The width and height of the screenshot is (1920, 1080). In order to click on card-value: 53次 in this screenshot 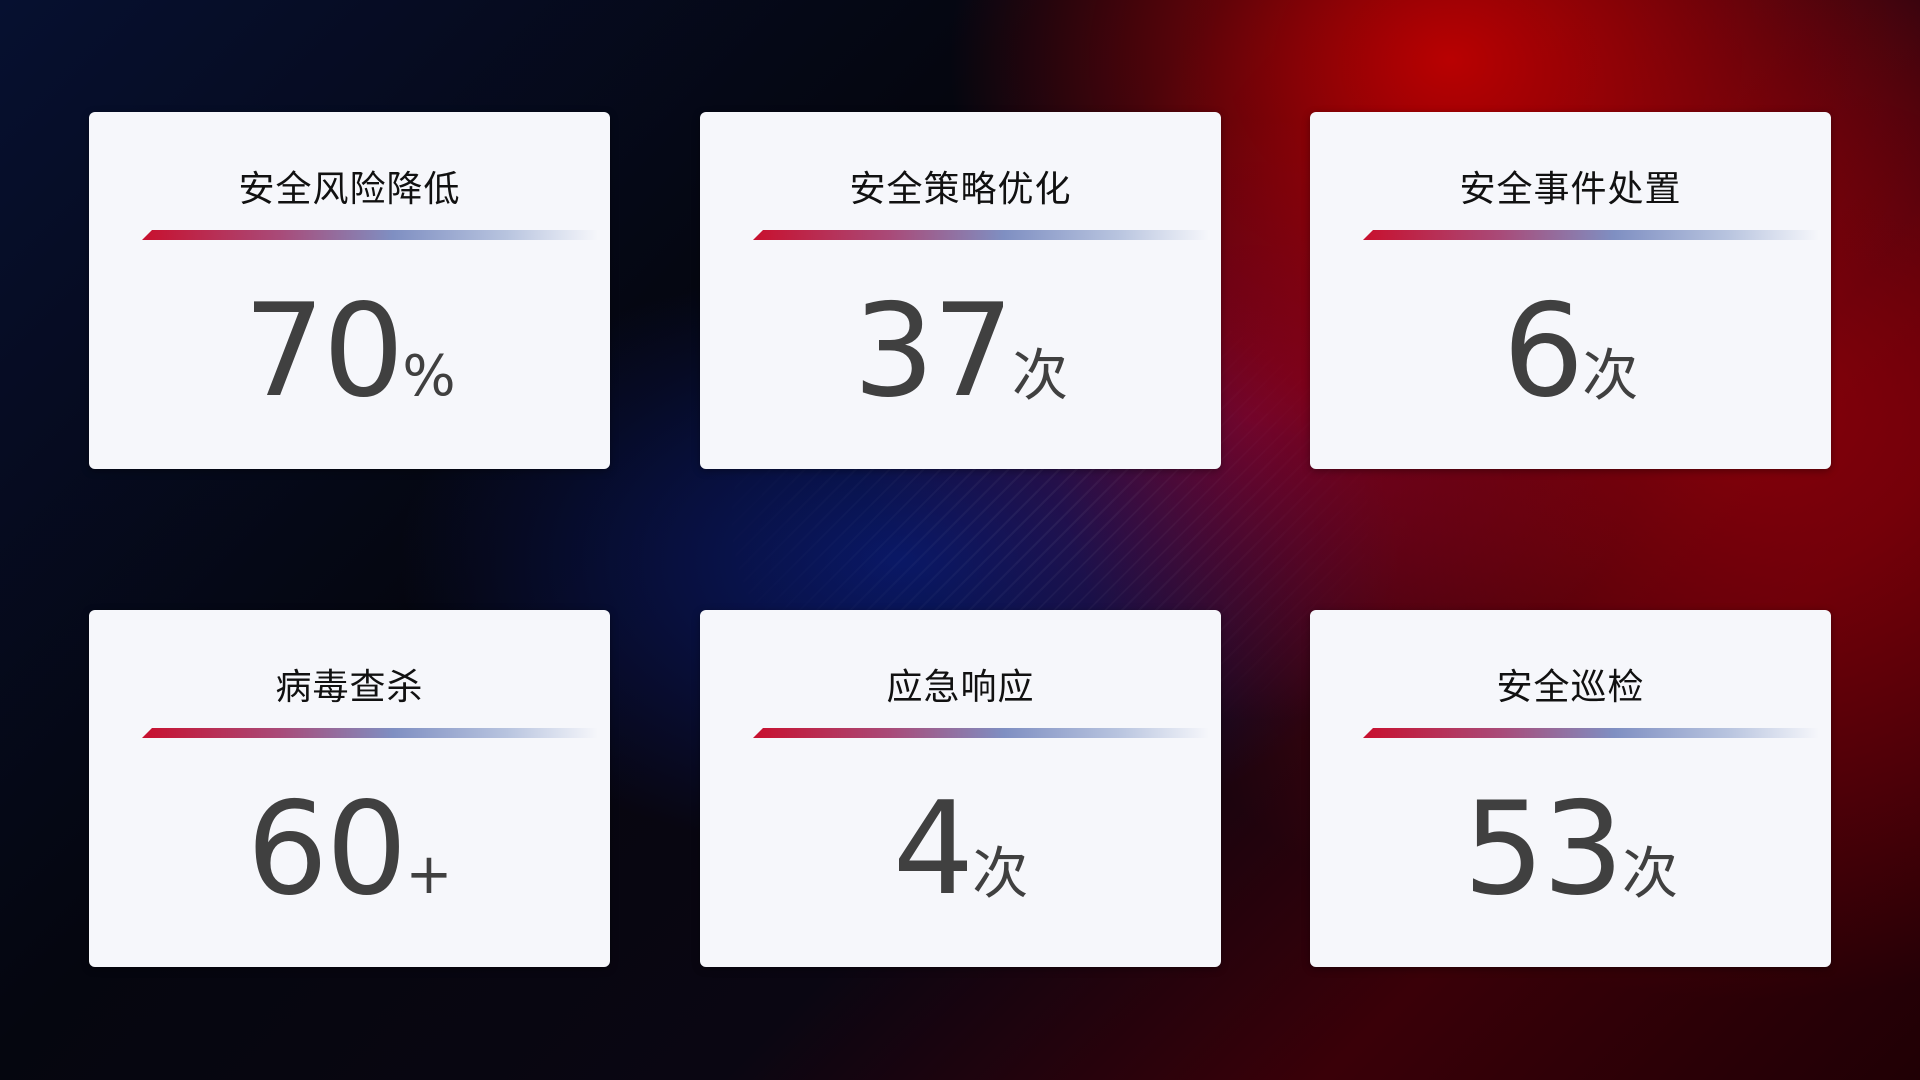, I will do `click(1570, 849)`.